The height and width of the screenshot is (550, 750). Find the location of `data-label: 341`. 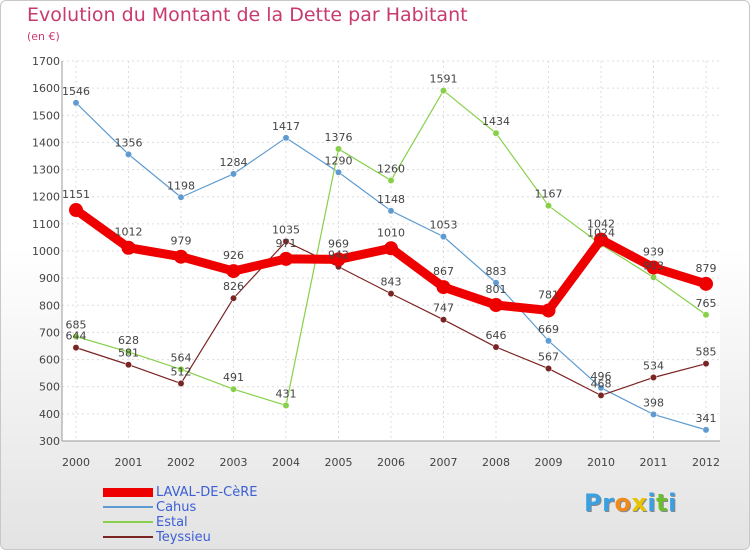

data-label: 341 is located at coordinates (706, 418).